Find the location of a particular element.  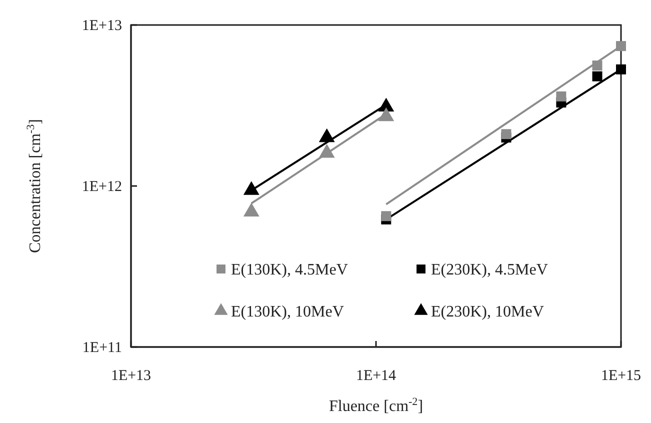

x-tick-label: 1E+15 is located at coordinates (621, 376).